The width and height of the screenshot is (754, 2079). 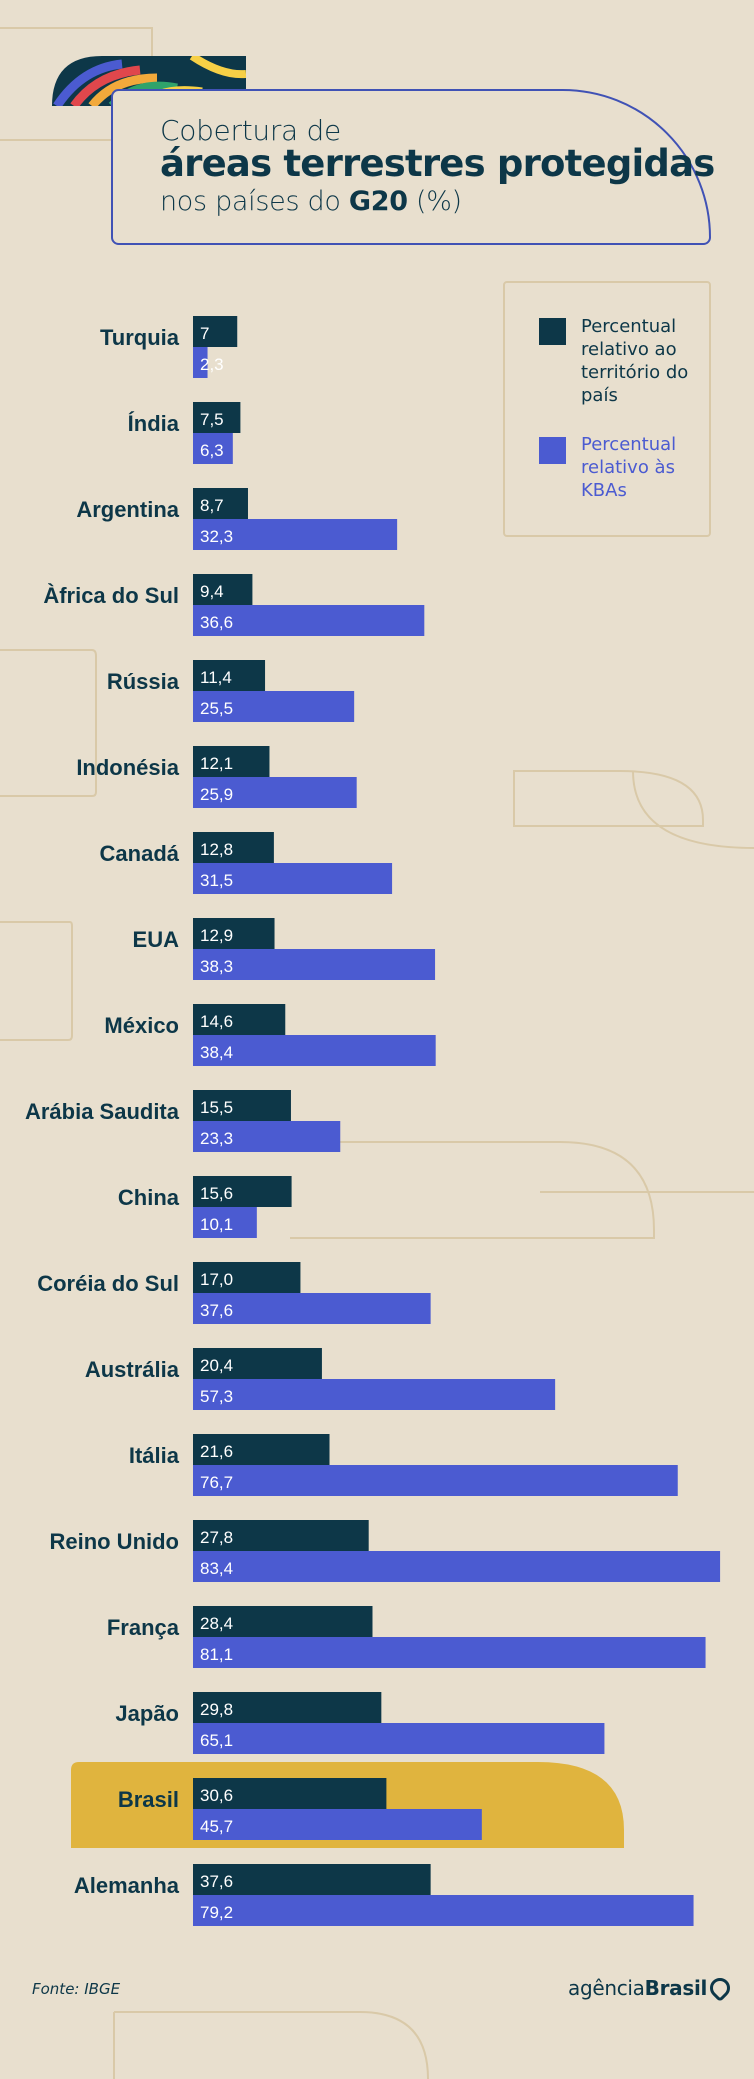 What do you see at coordinates (216, 1826) in the screenshot?
I see `data-label-kba: 45,7` at bounding box center [216, 1826].